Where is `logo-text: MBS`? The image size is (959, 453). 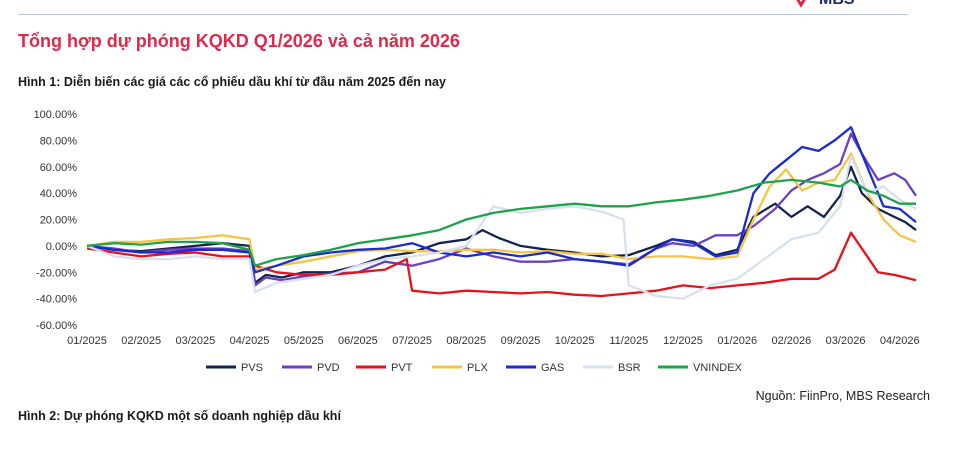
logo-text: MBS is located at coordinates (837, 4).